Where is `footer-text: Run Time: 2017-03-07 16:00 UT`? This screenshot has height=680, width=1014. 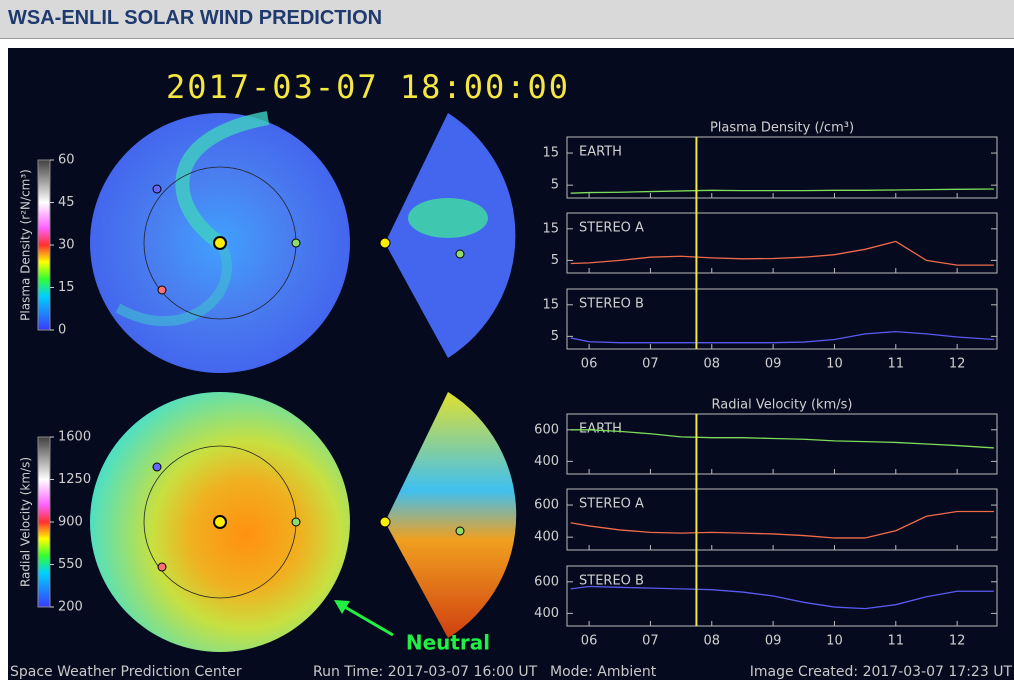 footer-text: Run Time: 2017-03-07 16:00 UT is located at coordinates (425, 672).